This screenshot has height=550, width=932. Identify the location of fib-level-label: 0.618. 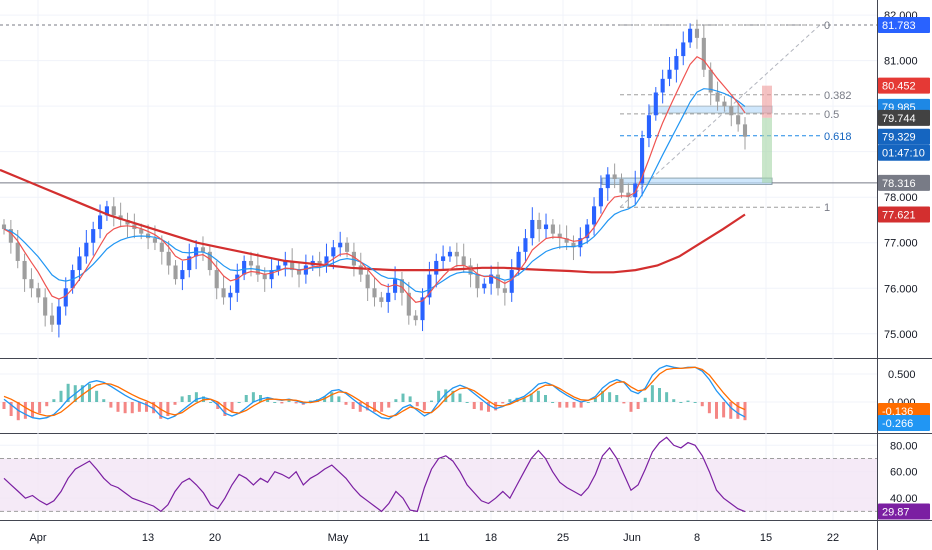
(838, 137).